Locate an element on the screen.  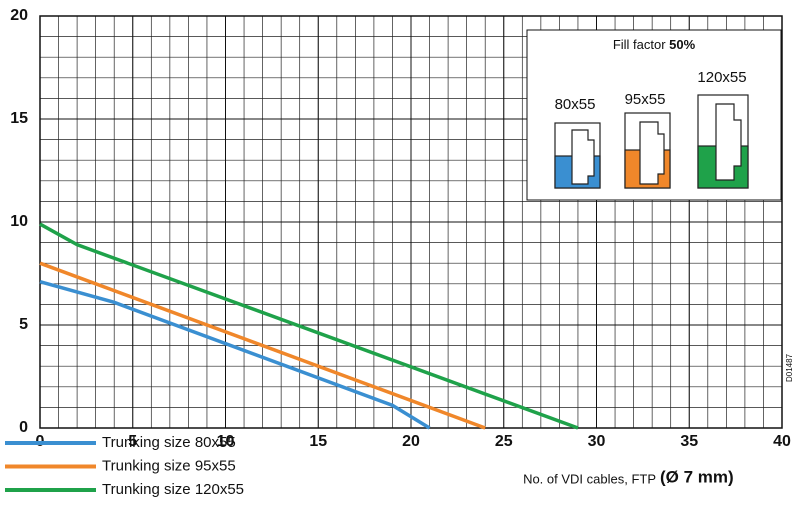
trunking-icon is located at coordinates (651, 141).